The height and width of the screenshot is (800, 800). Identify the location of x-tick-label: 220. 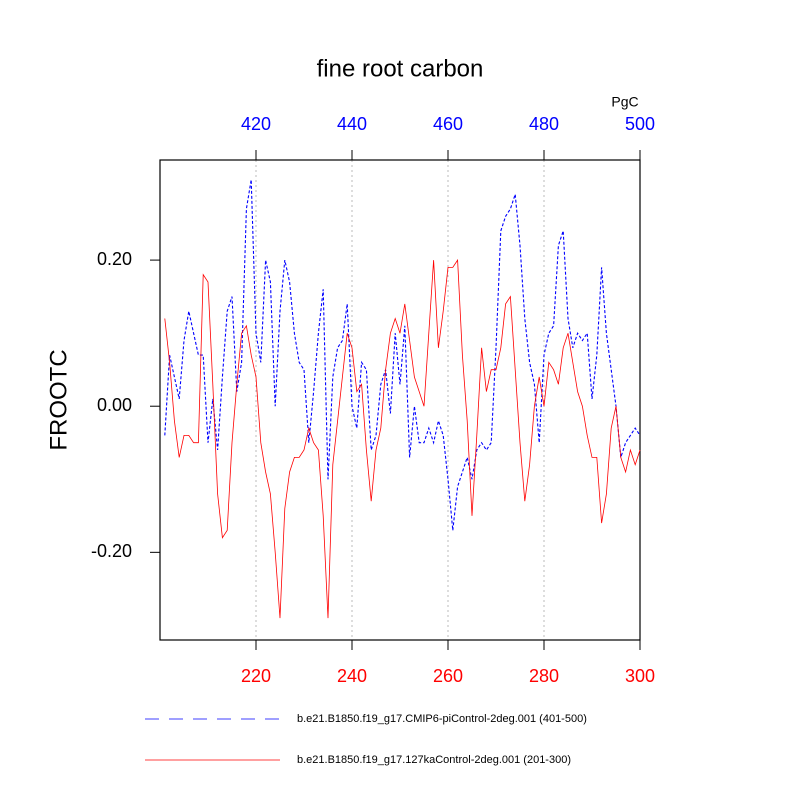
(256, 676).